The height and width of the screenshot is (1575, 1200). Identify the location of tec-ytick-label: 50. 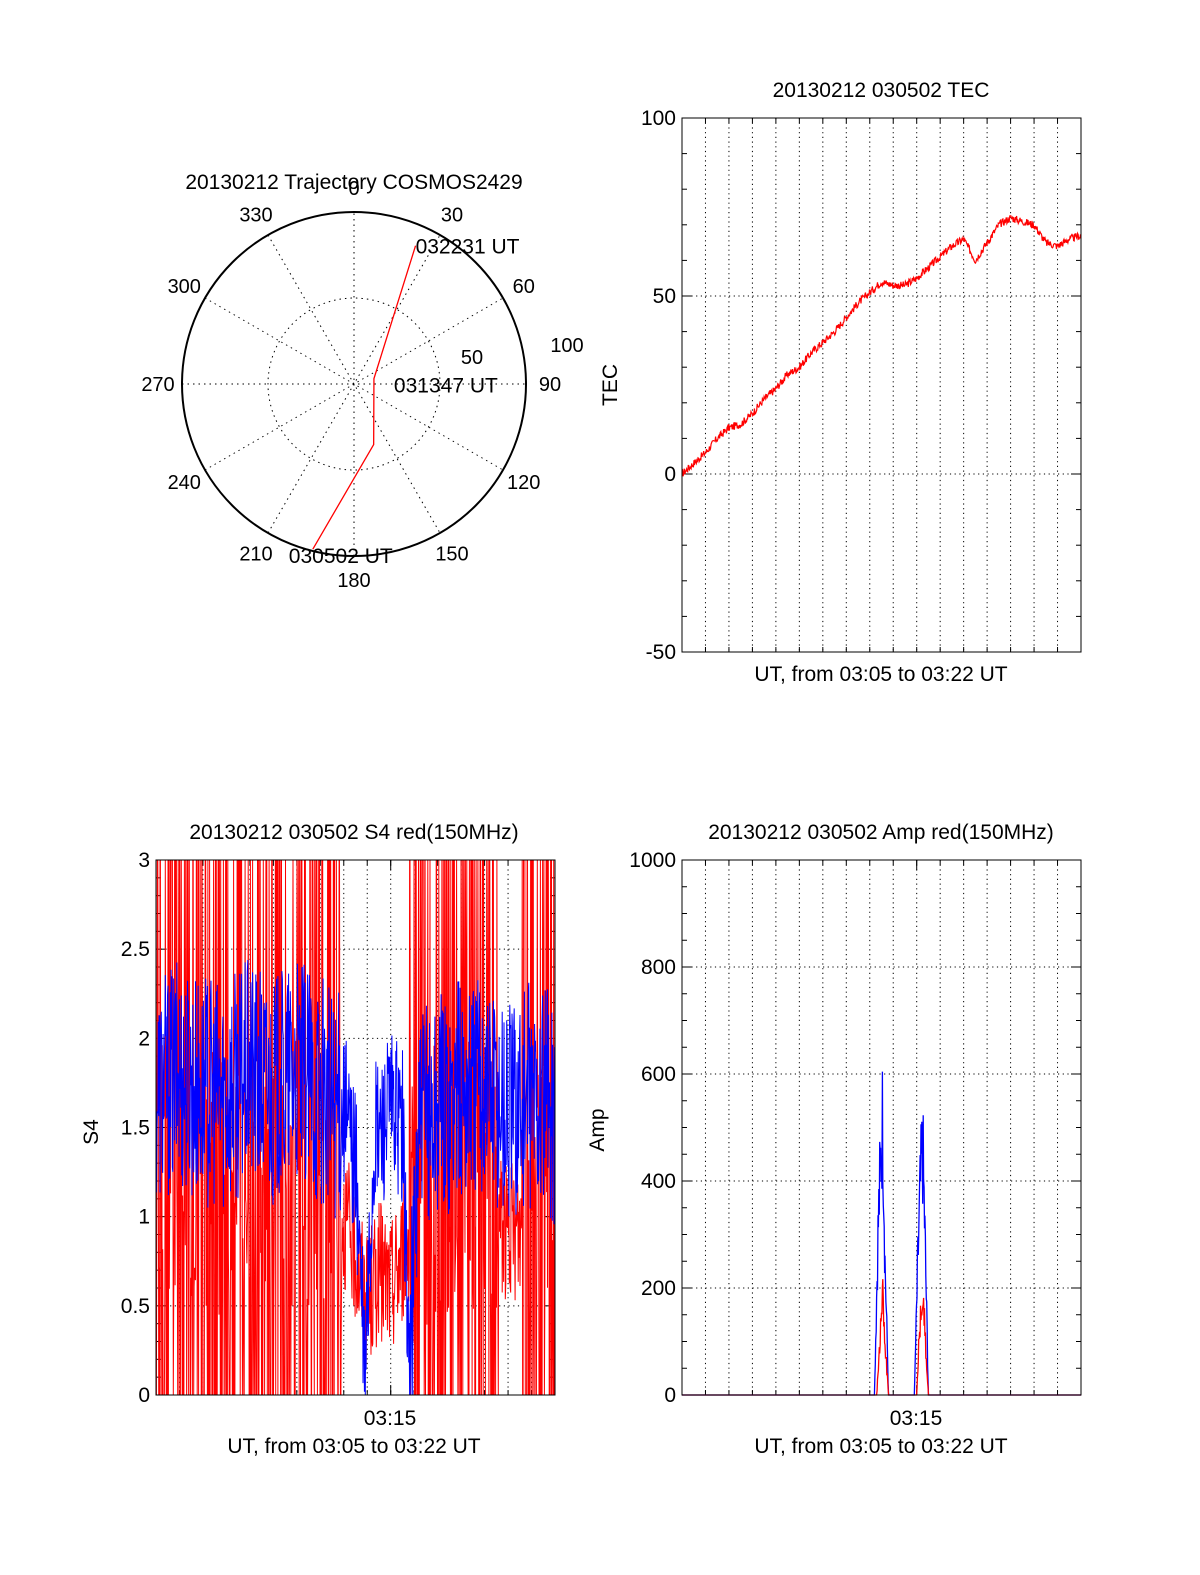
(664, 296).